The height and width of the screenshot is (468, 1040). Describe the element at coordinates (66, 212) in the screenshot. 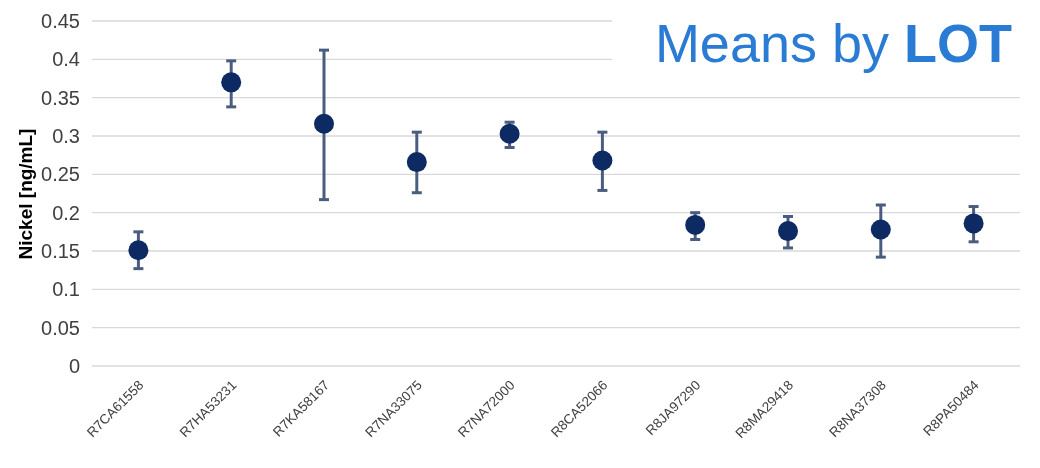

I see `y-tick-label: 0.2` at that location.